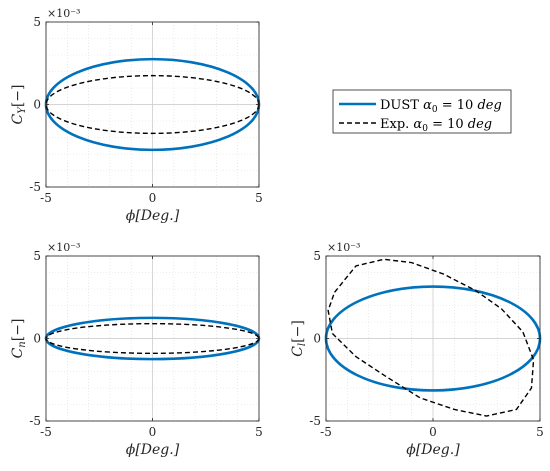 This screenshot has width=550, height=471. What do you see at coordinates (22, 110) in the screenshot?
I see `y-label-sub: Y` at bounding box center [22, 110].